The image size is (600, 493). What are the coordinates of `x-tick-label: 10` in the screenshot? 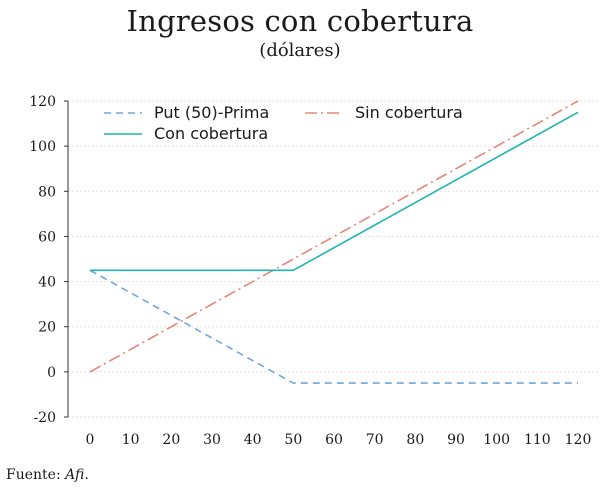 It's located at (131, 440).